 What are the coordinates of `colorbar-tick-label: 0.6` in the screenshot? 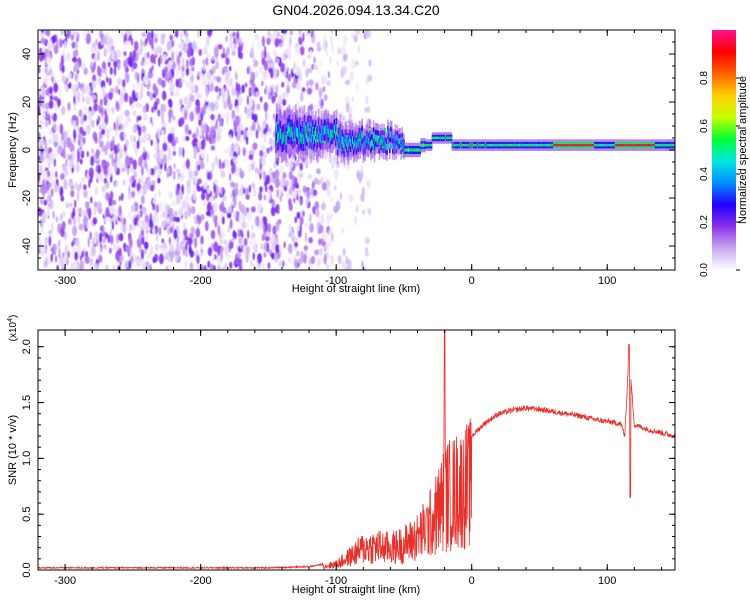 It's located at (704, 126).